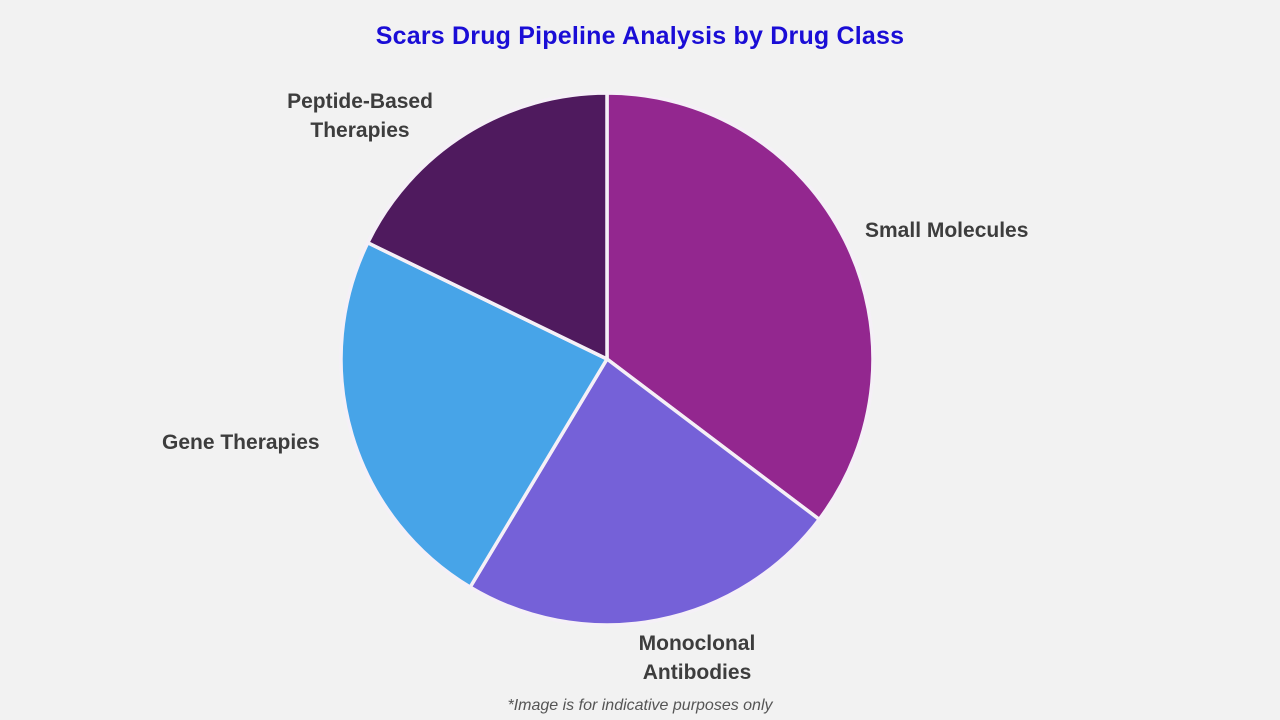 Image resolution: width=1280 pixels, height=720 pixels. Describe the element at coordinates (487, 226) in the screenshot. I see `pie-slice-peptide-based-therapies` at that location.